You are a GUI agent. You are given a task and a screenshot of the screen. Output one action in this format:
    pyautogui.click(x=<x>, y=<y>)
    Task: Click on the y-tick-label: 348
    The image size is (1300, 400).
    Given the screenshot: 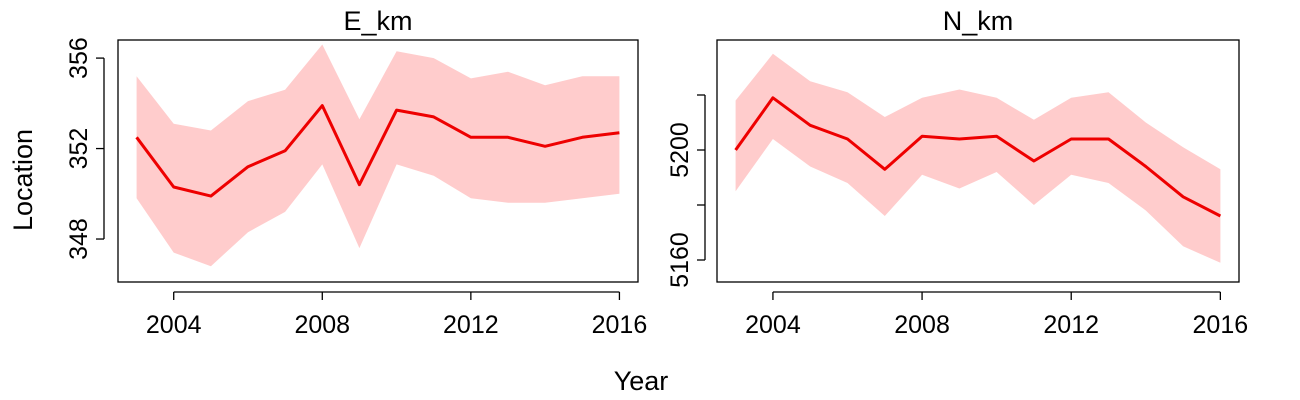 What is the action you would take?
    pyautogui.click(x=79, y=239)
    